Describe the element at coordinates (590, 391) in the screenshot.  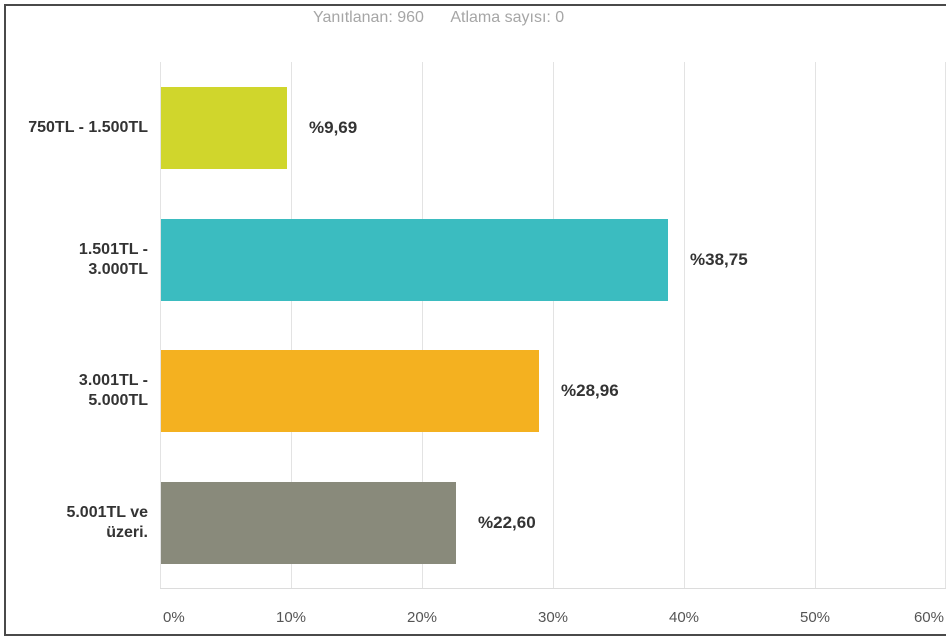
I see `value-label-3001tl-5000tl: %28,96` at that location.